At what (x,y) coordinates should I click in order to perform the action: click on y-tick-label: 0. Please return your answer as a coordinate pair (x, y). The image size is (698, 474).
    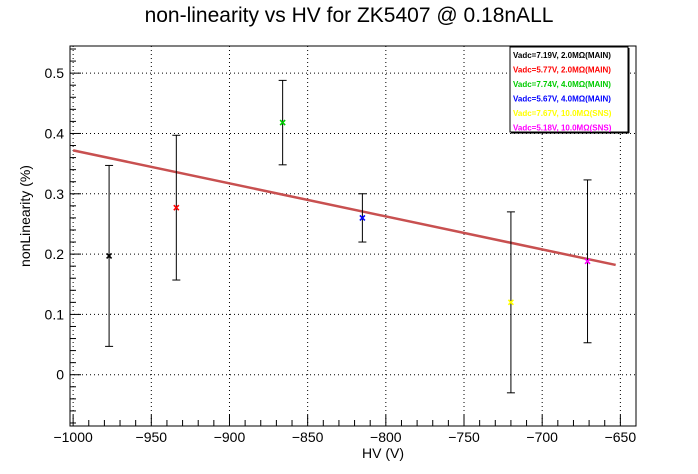
    Looking at the image, I should click on (60, 375).